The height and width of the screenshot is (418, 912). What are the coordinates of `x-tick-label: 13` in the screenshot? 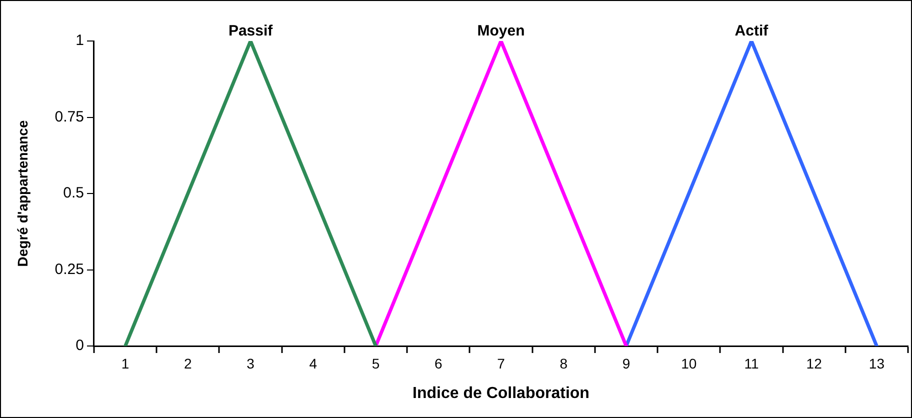 It's located at (876, 363).